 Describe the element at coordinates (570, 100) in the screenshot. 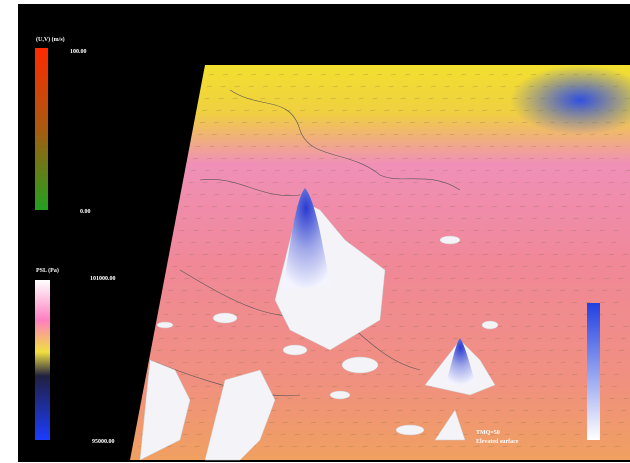

I see `low-pressure` at that location.